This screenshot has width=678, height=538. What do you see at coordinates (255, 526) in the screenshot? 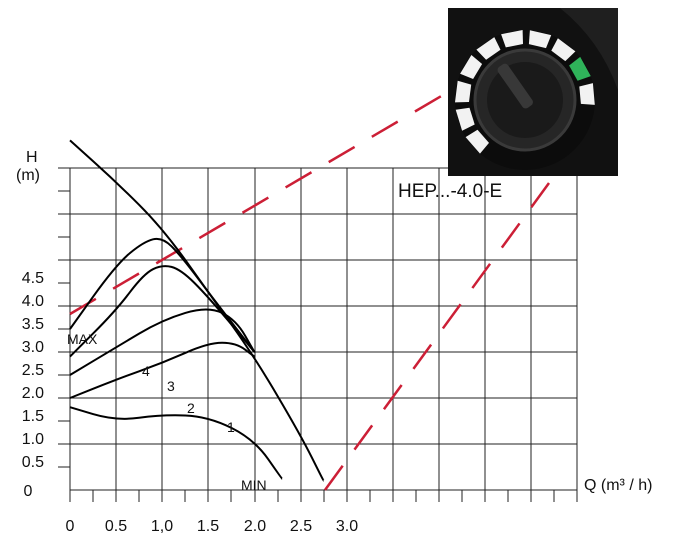
I see `x-tick-label: 2.0` at bounding box center [255, 526].